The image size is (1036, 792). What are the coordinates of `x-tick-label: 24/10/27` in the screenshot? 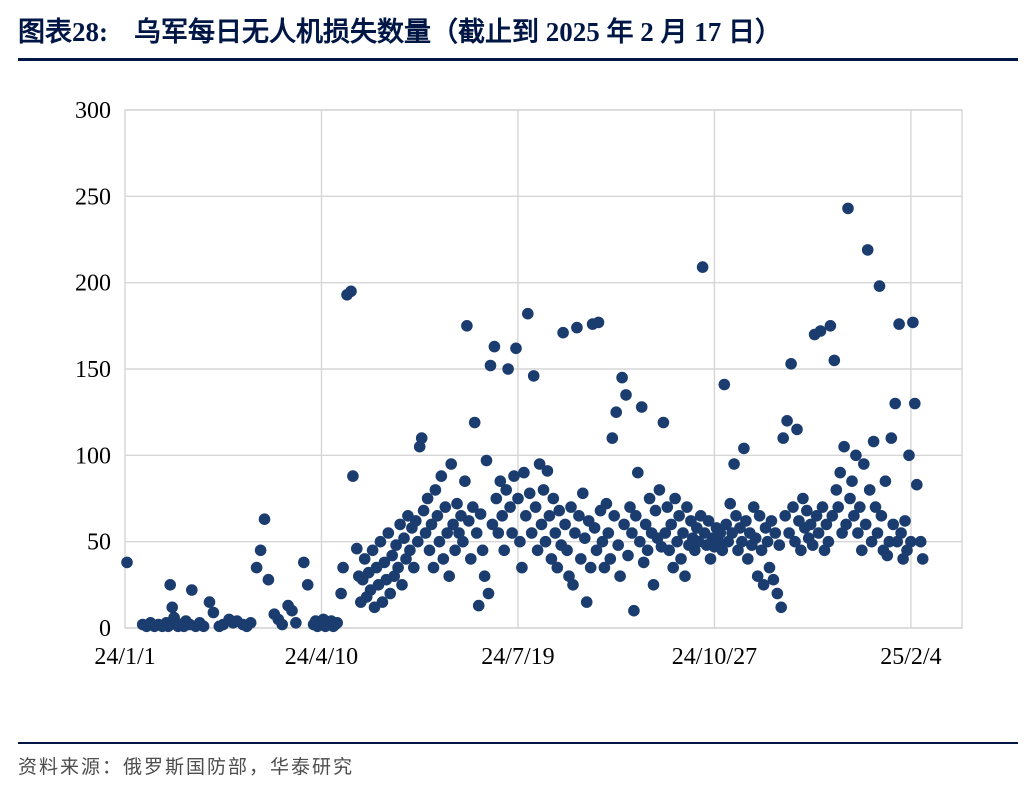 It's located at (714, 657).